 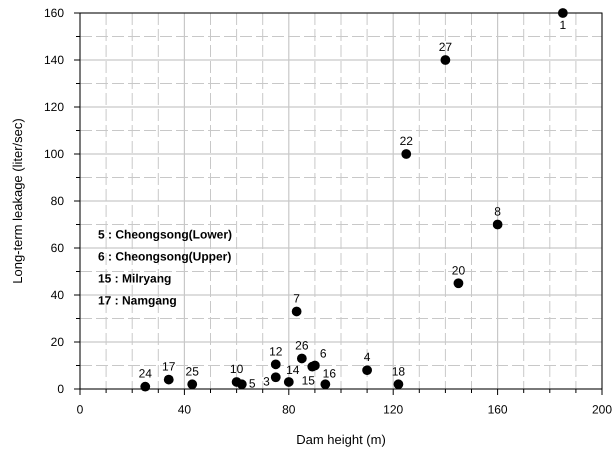 I want to click on y-tick-label: 60, so click(x=57, y=247).